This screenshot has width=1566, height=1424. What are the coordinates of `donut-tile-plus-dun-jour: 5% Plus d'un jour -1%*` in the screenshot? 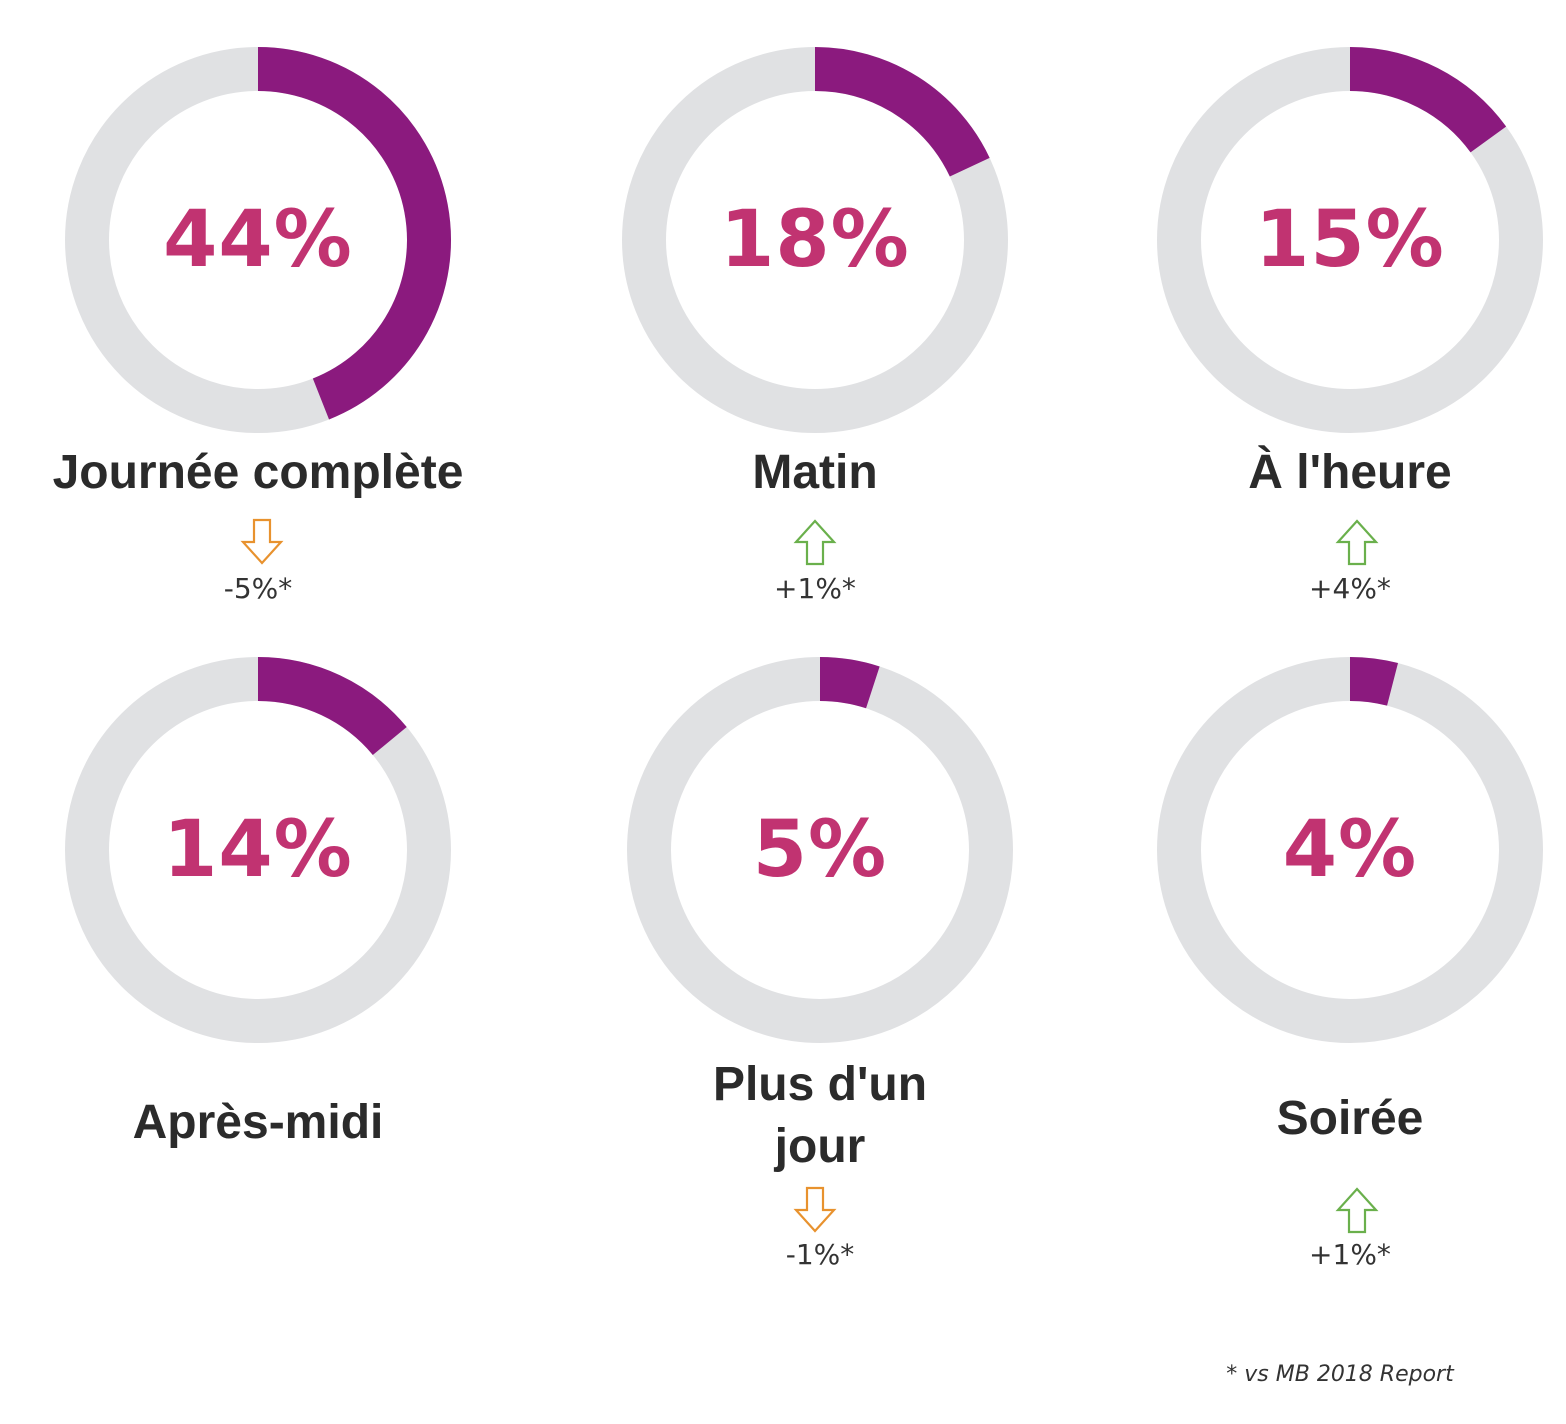 It's located at (820, 940).